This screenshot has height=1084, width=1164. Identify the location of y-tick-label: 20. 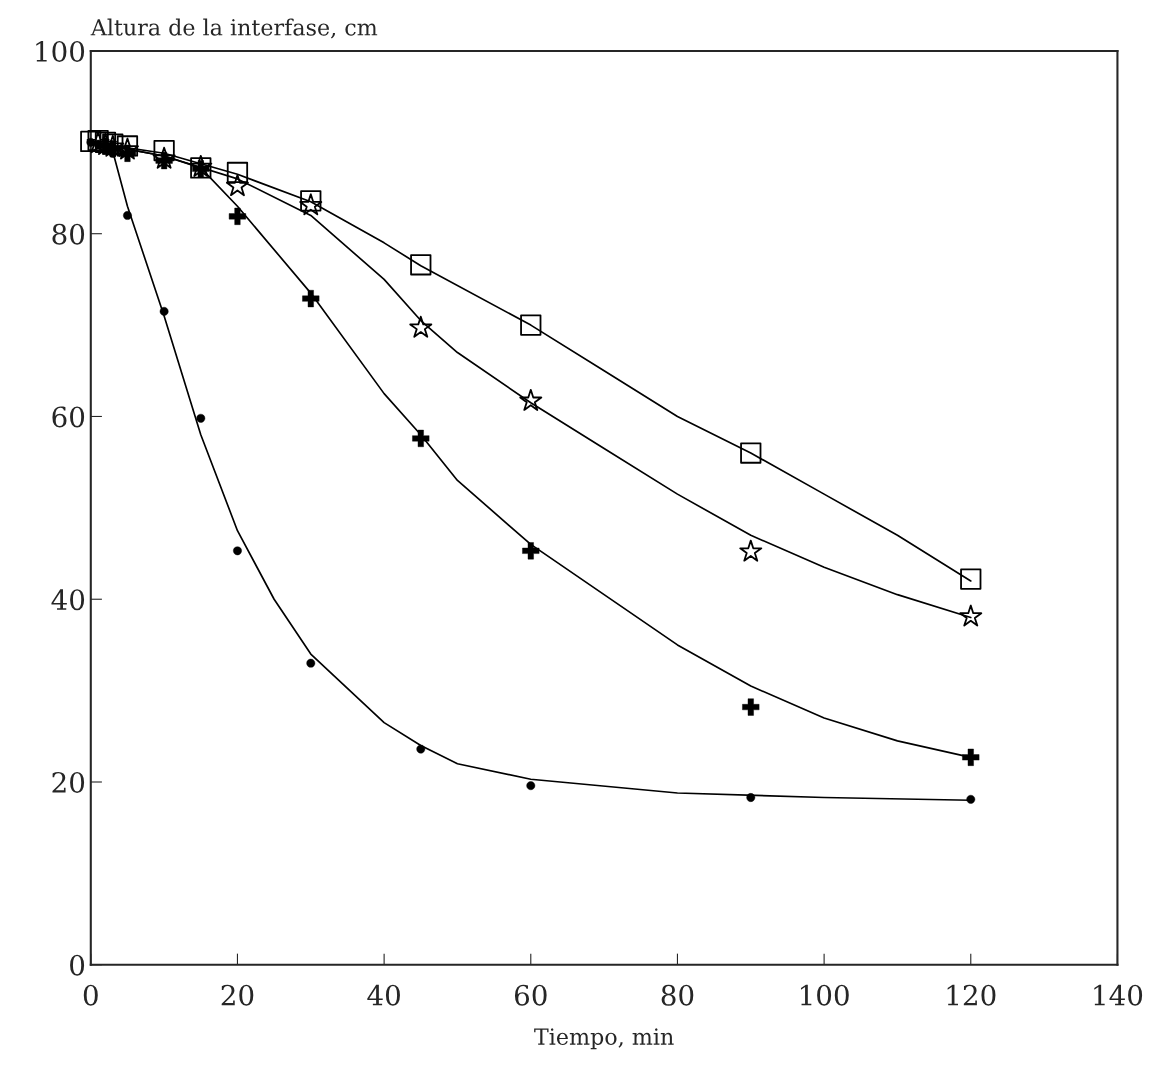
(68, 782).